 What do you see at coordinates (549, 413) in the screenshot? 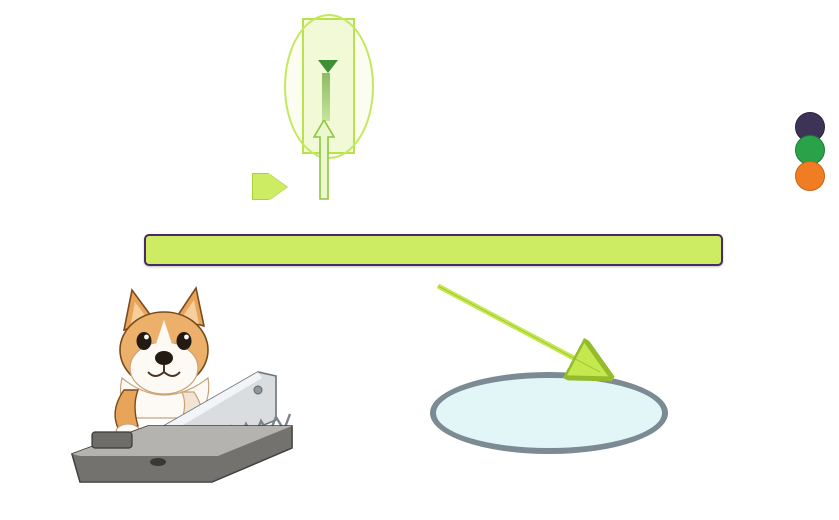
I see `sell-zone-ellipse` at bounding box center [549, 413].